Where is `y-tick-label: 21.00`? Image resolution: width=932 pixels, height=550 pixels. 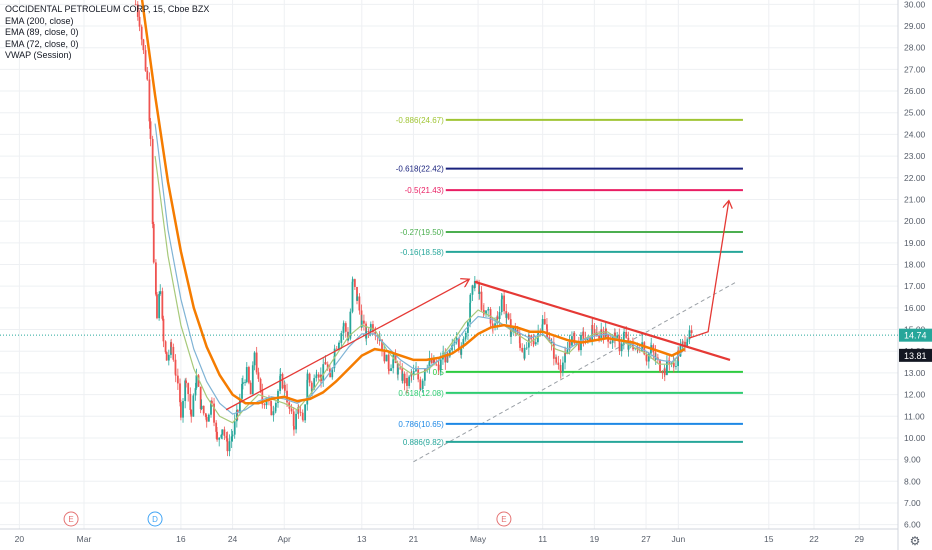 y-tick-label: 21.00 is located at coordinates (915, 199).